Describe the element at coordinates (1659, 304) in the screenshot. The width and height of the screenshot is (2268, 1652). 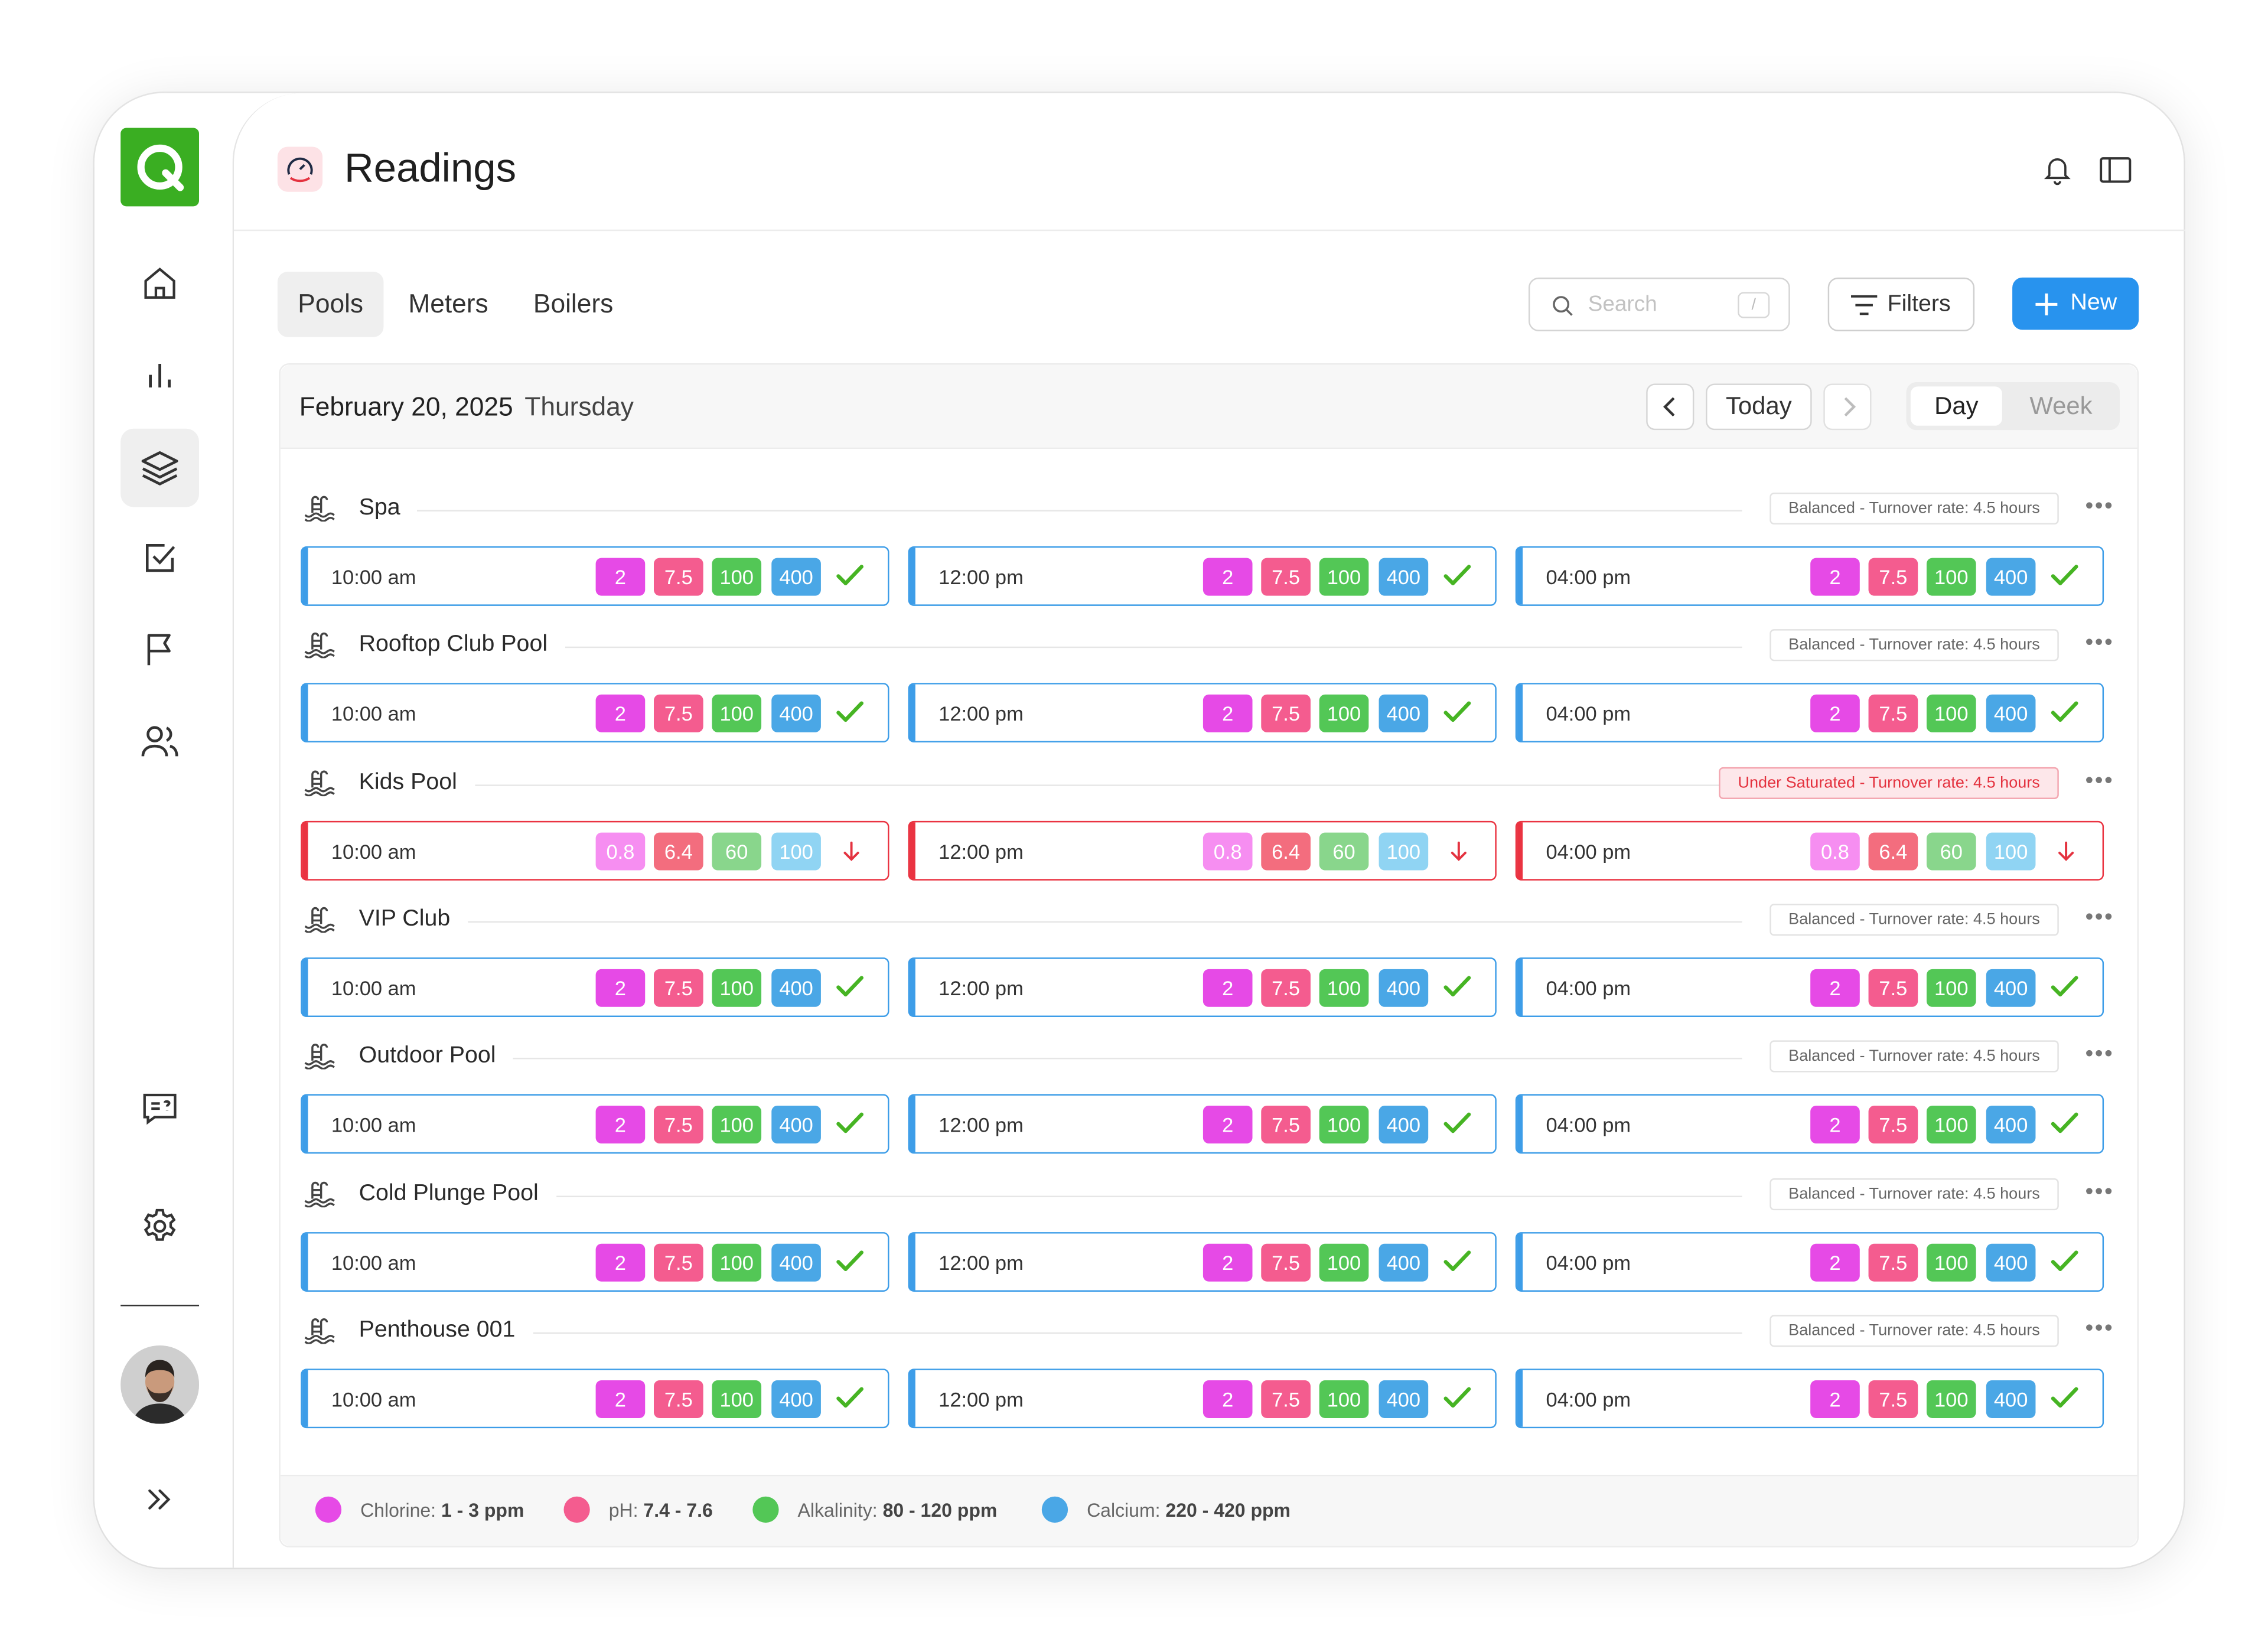
I see `search-input: Search /` at that location.